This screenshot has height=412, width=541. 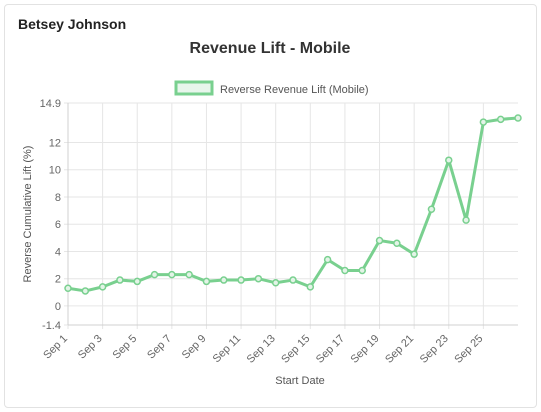 What do you see at coordinates (58, 225) in the screenshot?
I see `y-tick-label: 6` at bounding box center [58, 225].